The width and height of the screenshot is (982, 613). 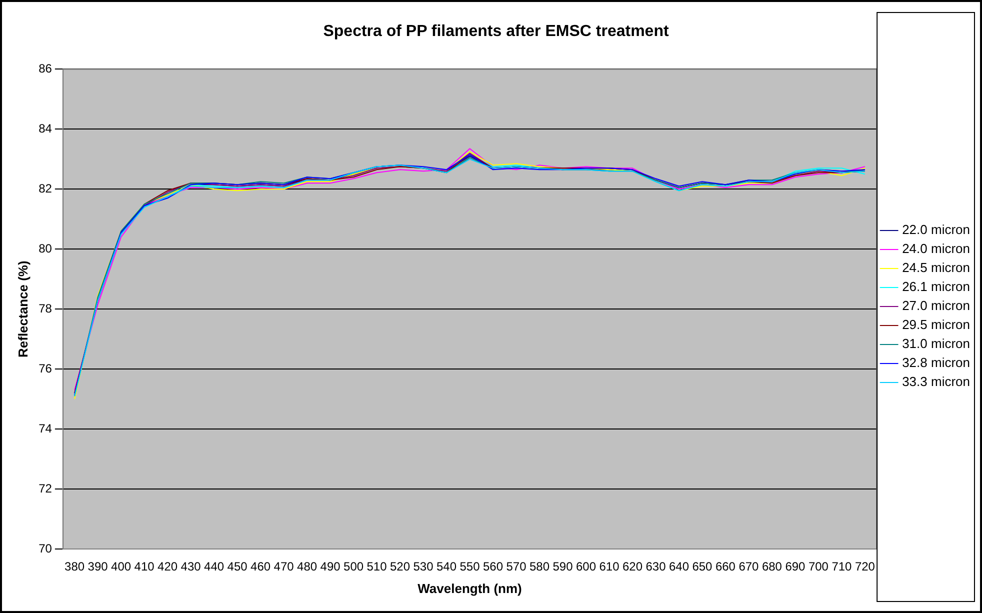 What do you see at coordinates (144, 567) in the screenshot?
I see `x-tick-label: 410` at bounding box center [144, 567].